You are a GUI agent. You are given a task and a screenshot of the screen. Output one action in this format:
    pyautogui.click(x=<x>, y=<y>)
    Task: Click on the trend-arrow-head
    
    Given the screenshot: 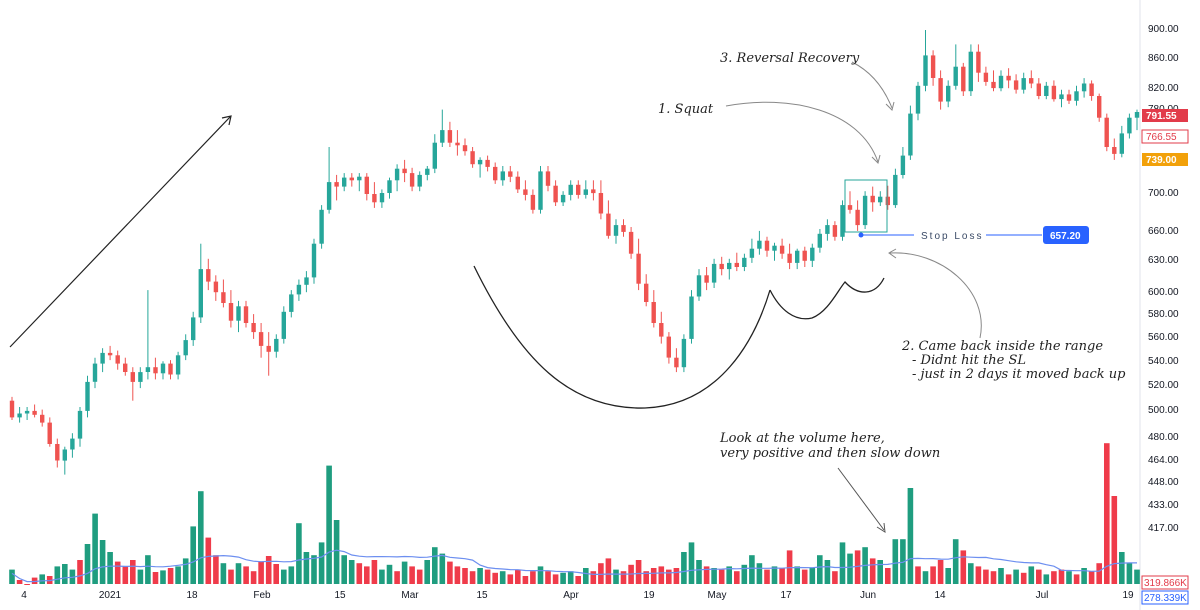 What is the action you would take?
    pyautogui.click(x=226, y=120)
    